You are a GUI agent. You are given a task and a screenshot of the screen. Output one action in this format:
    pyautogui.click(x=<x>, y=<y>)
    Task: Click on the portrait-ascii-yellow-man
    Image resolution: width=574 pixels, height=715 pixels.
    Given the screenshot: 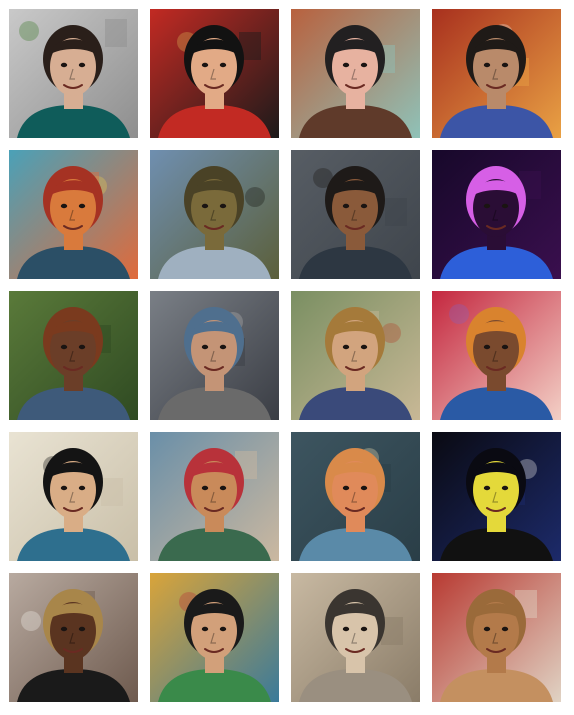 What is the action you would take?
    pyautogui.click(x=496, y=496)
    